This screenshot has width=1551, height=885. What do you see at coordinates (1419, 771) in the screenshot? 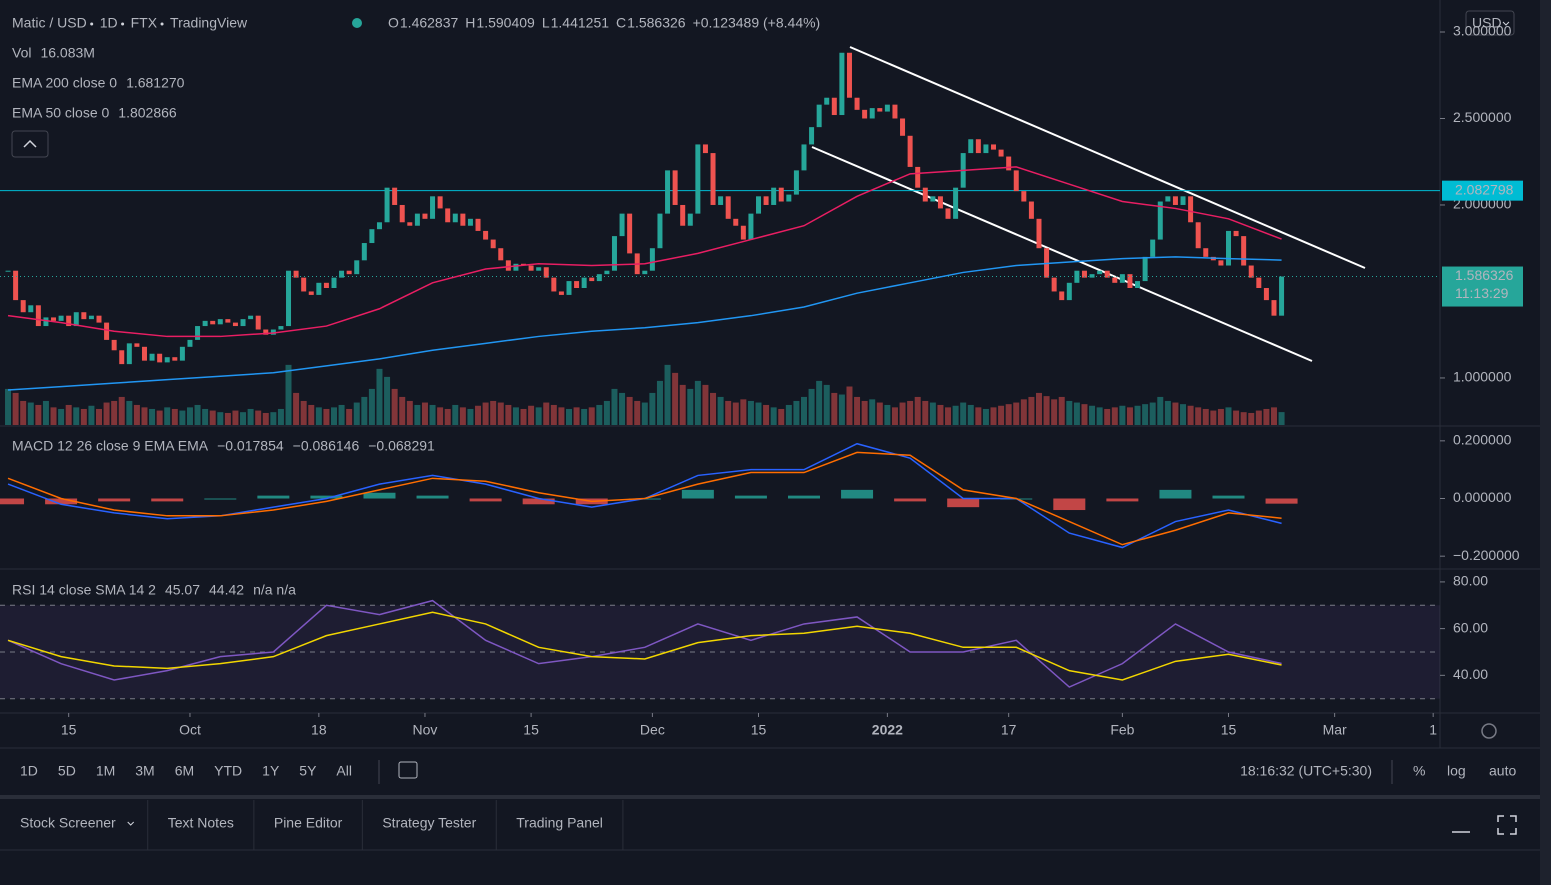
I see `scale-option: %` at bounding box center [1419, 771].